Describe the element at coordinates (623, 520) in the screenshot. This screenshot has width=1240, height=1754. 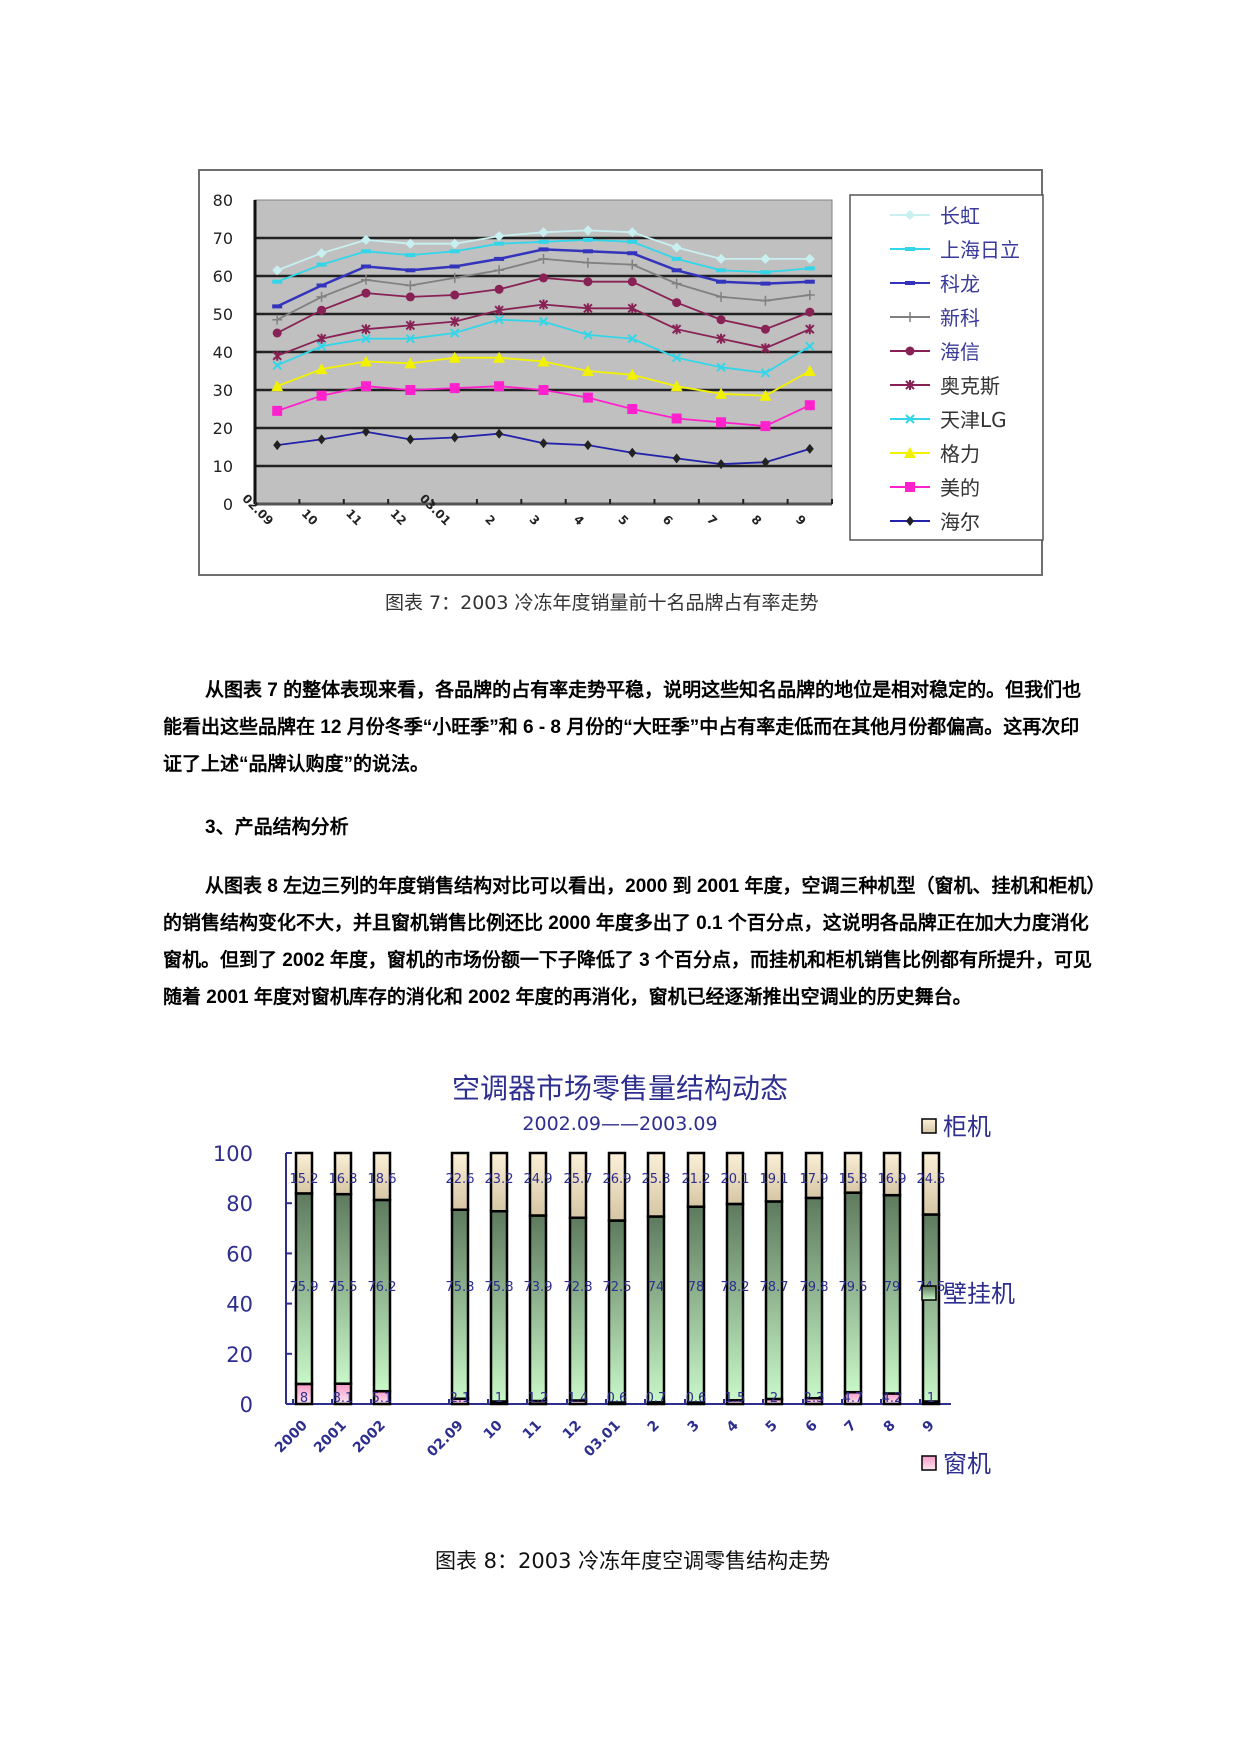
I see `x-tick-label: 5` at that location.